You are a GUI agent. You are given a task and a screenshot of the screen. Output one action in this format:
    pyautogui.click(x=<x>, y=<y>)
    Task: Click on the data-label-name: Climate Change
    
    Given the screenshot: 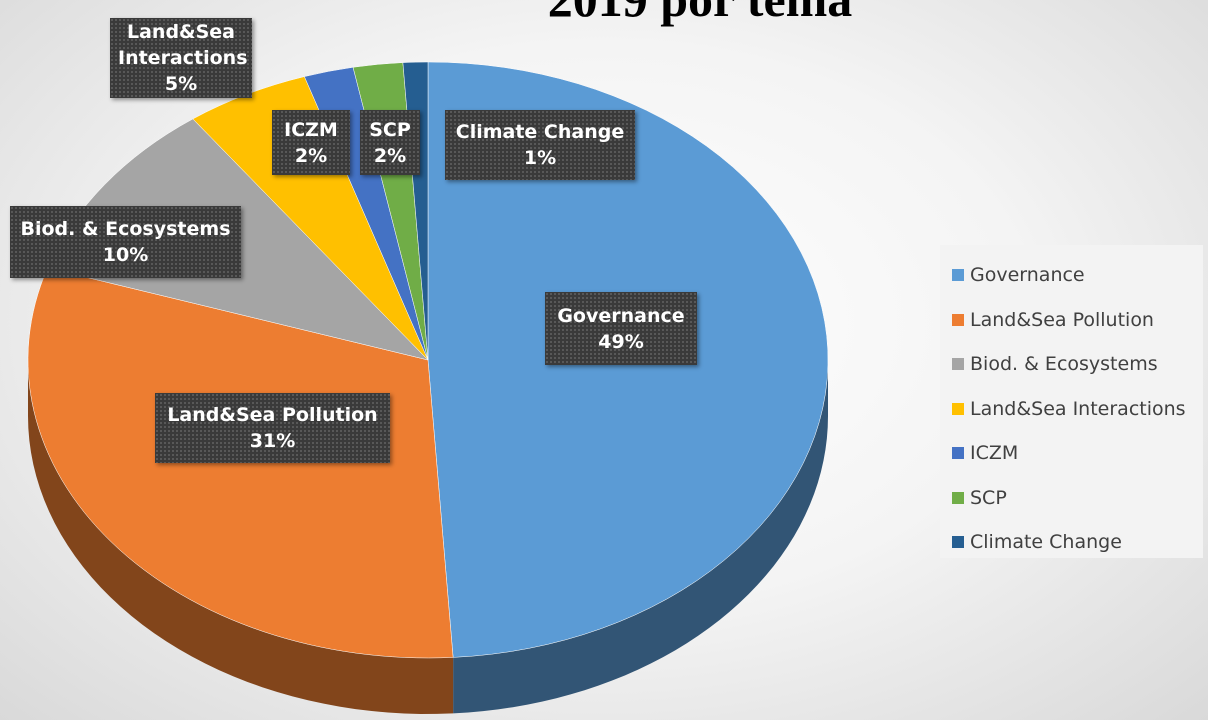 What is the action you would take?
    pyautogui.click(x=540, y=132)
    